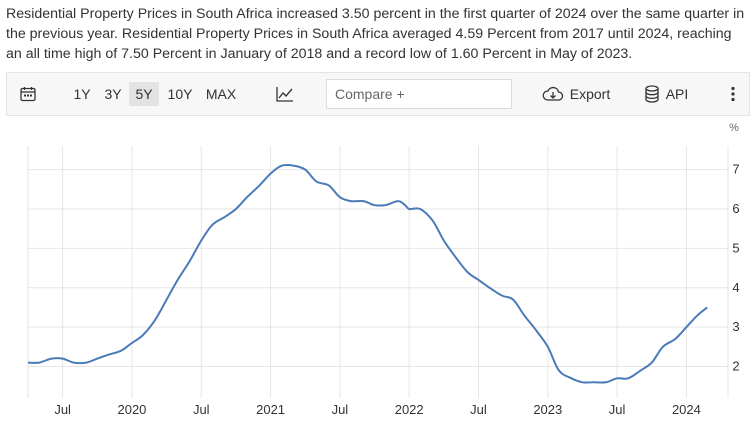  I want to click on y-tick-label: 2, so click(735, 366).